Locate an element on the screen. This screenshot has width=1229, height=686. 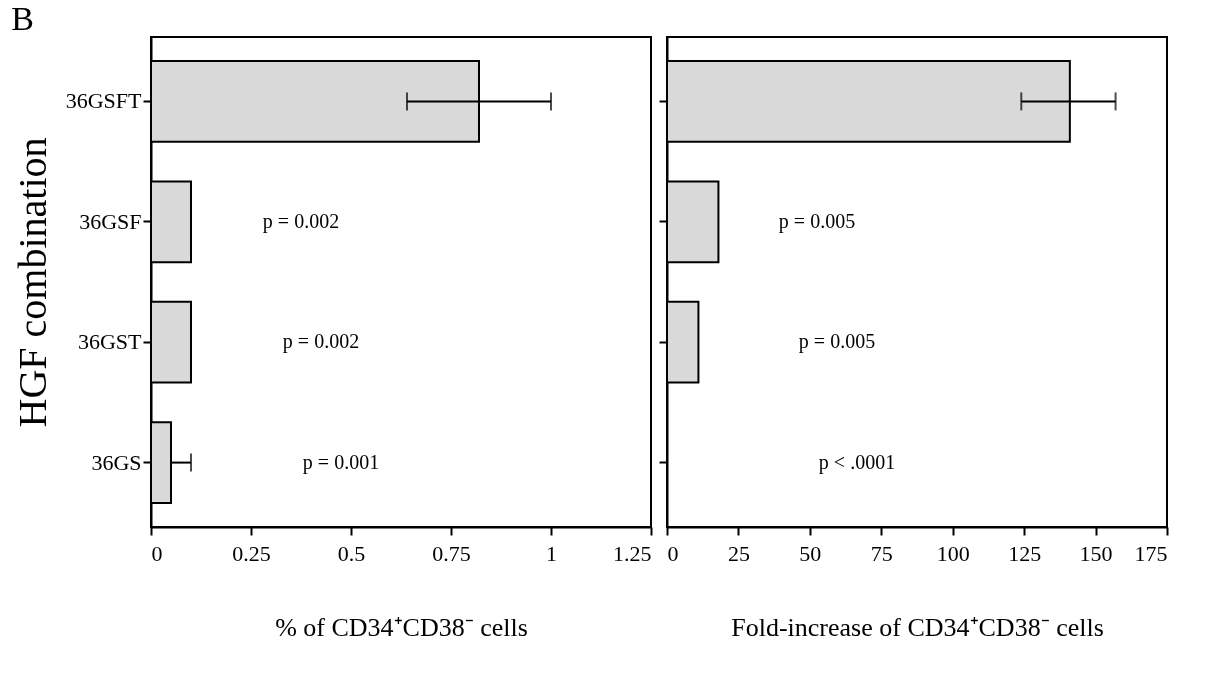
x-tick-label: 75 is located at coordinates (881, 553).